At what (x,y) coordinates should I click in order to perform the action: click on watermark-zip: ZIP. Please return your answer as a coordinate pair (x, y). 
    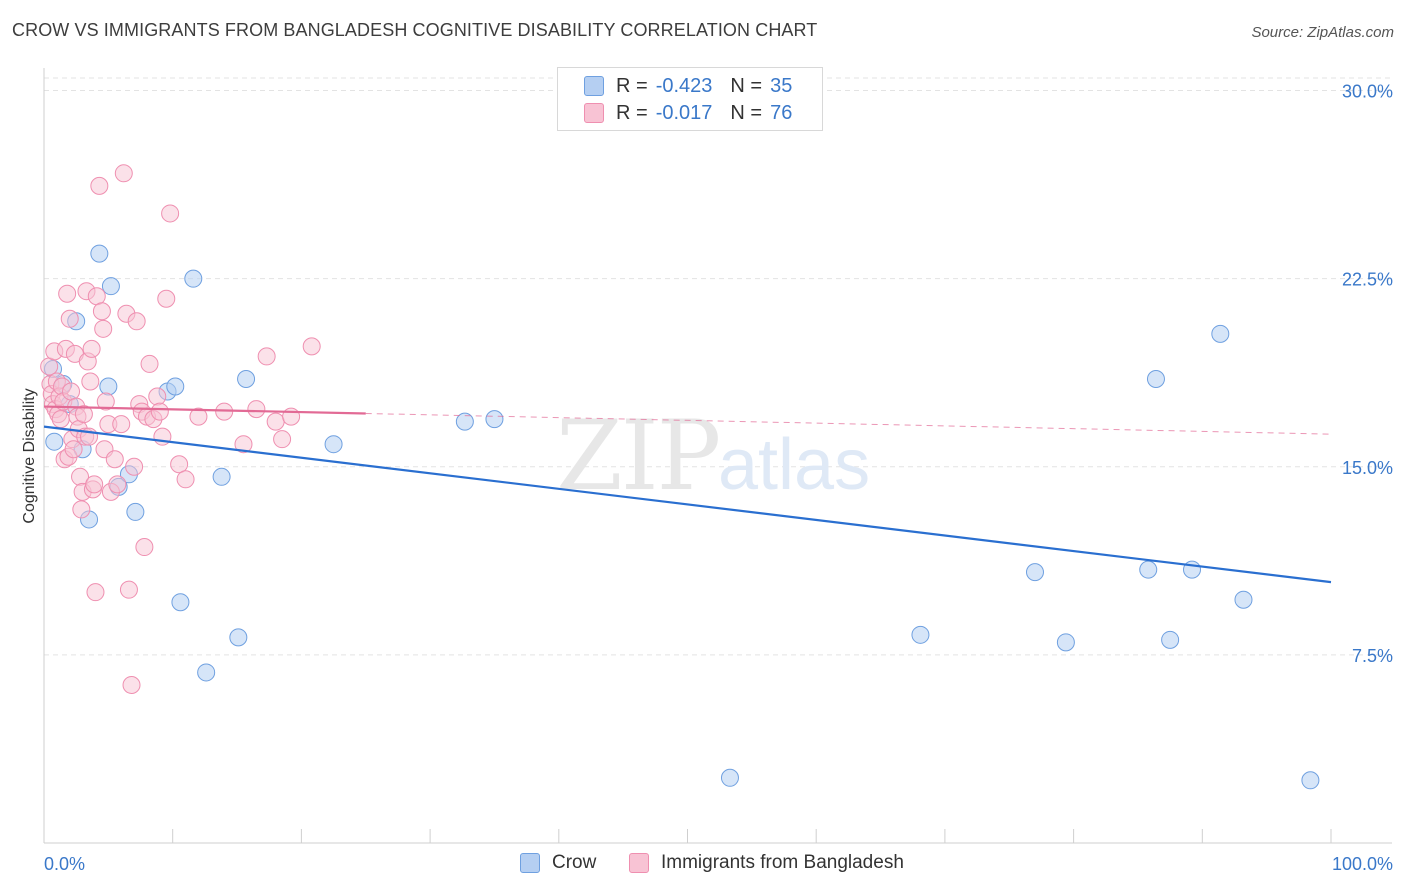
    Looking at the image, I should click on (637, 456).